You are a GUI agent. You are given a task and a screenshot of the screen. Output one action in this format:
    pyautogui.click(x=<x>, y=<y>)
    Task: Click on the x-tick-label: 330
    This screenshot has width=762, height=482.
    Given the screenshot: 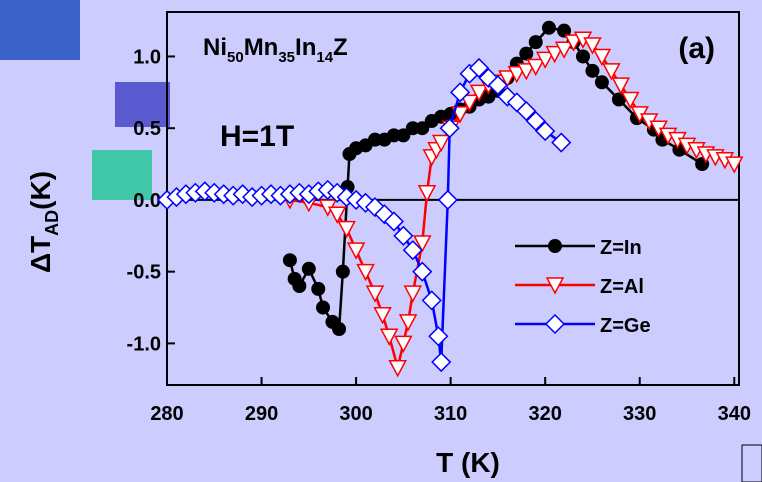 What is the action you would take?
    pyautogui.click(x=639, y=414)
    